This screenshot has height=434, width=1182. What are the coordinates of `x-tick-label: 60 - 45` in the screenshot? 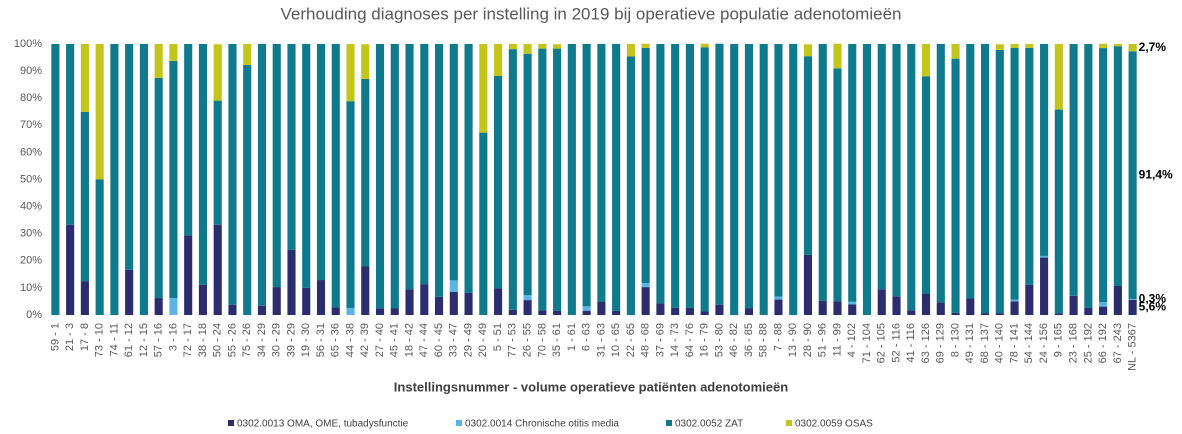 It's located at (439, 340).